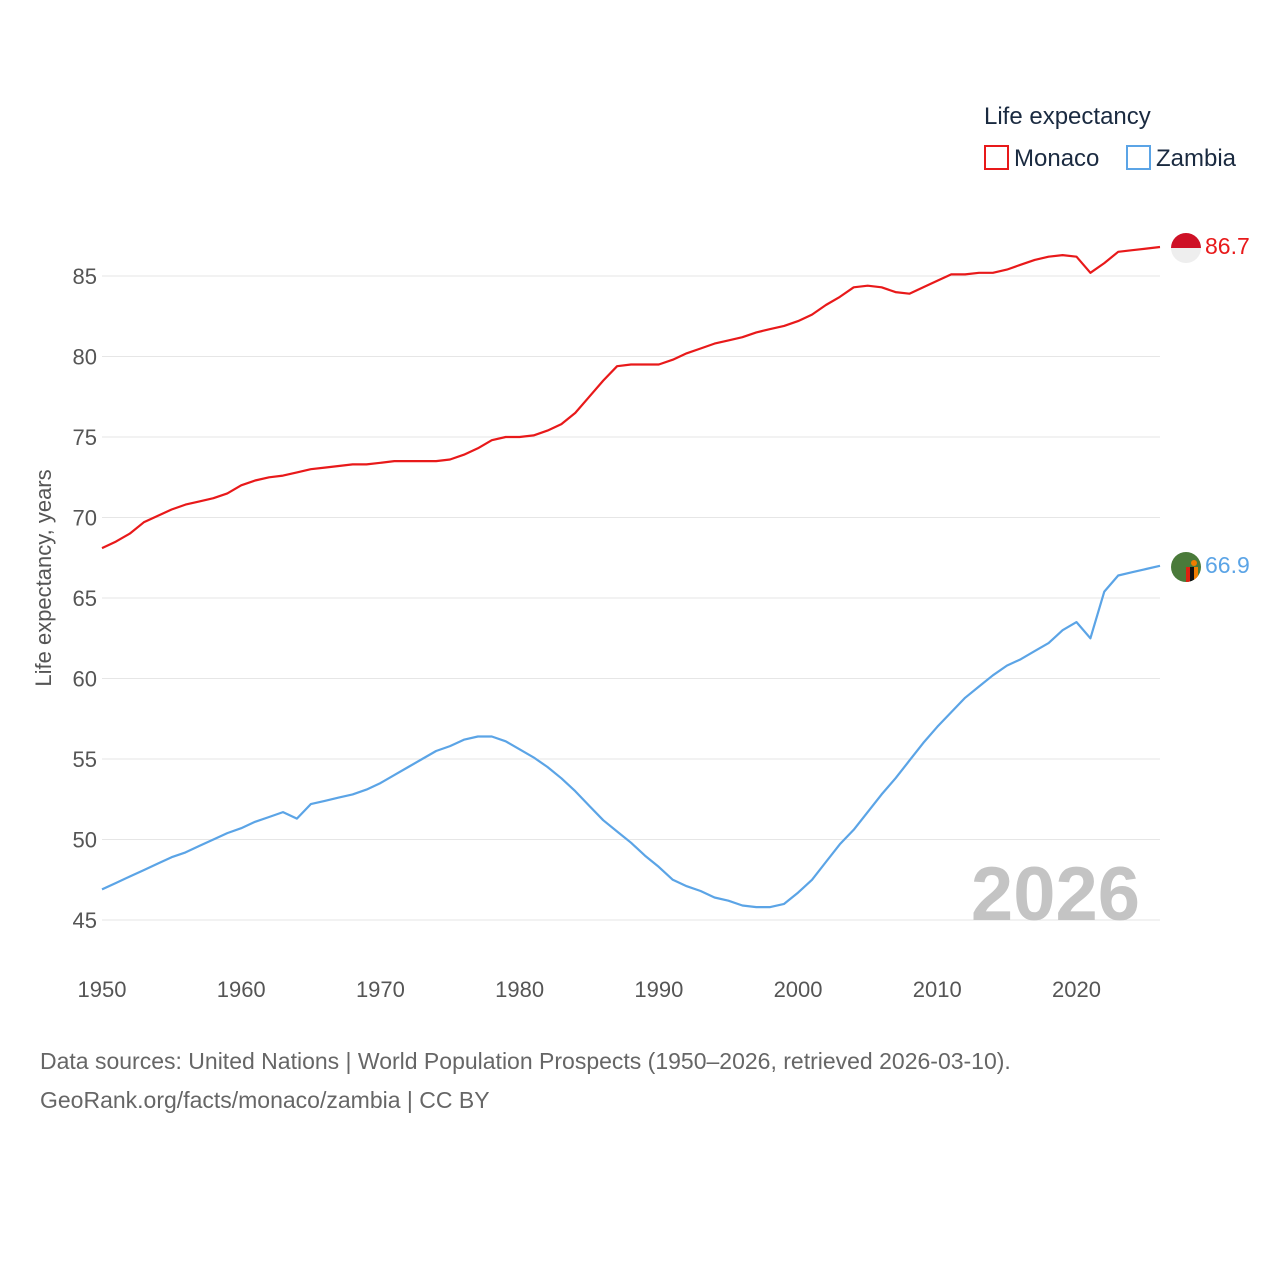 Image resolution: width=1280 pixels, height=1280 pixels. What do you see at coordinates (1186, 567) in the screenshot?
I see `zambia-flag-icon` at bounding box center [1186, 567].